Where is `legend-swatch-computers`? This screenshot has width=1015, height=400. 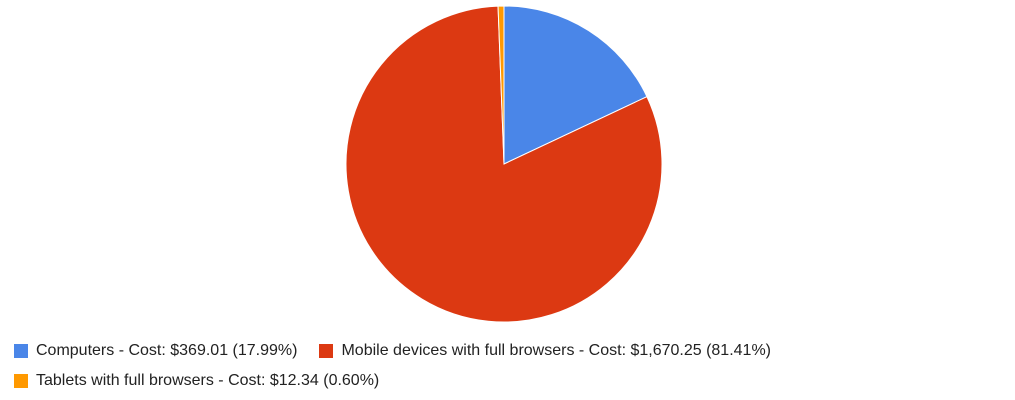 legend-swatch-computers is located at coordinates (21, 351).